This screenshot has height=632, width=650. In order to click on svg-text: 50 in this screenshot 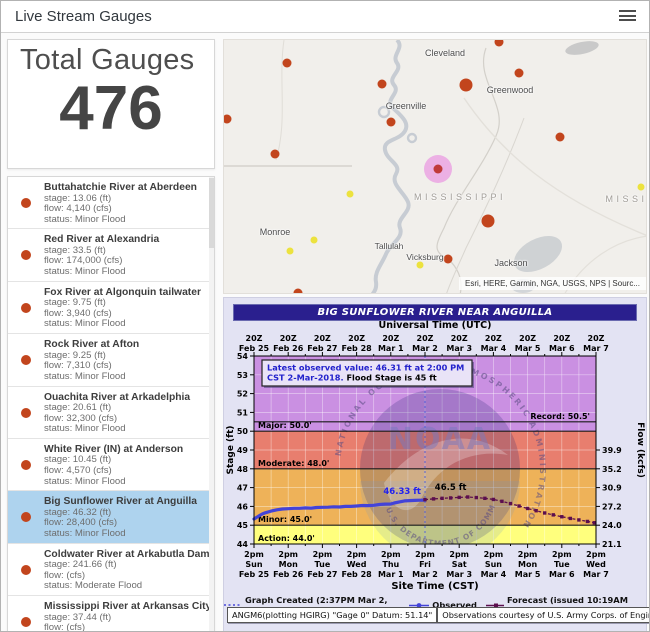, I will do `click(243, 431)`.